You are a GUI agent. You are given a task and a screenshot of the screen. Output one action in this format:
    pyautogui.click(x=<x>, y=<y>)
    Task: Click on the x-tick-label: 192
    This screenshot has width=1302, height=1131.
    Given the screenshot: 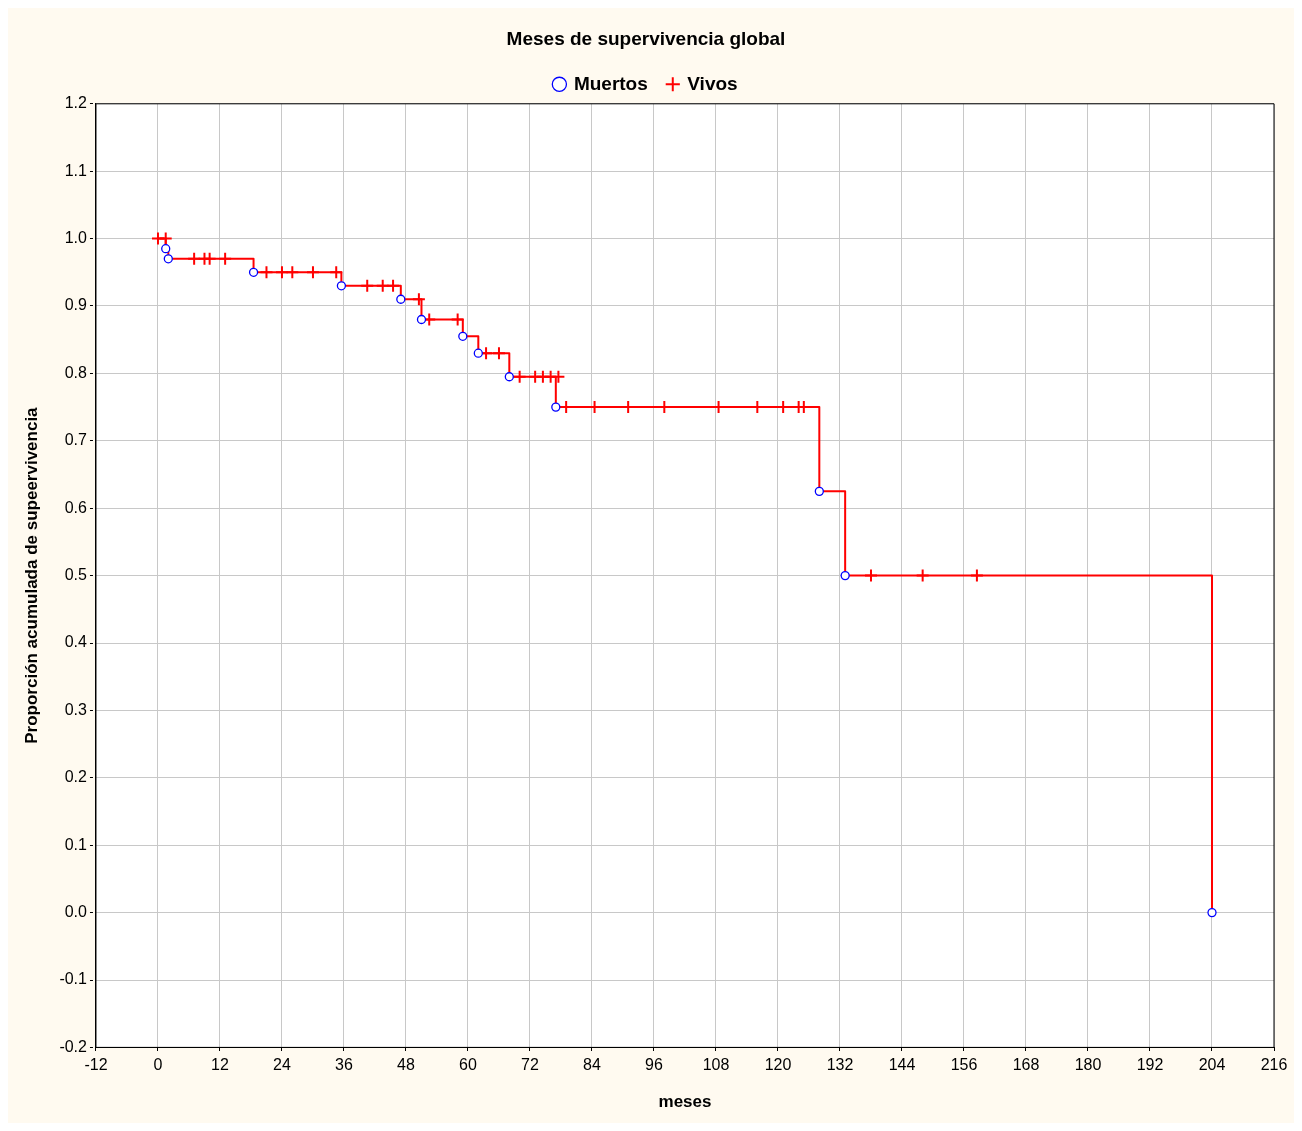 What is the action you would take?
    pyautogui.click(x=1150, y=1065)
    